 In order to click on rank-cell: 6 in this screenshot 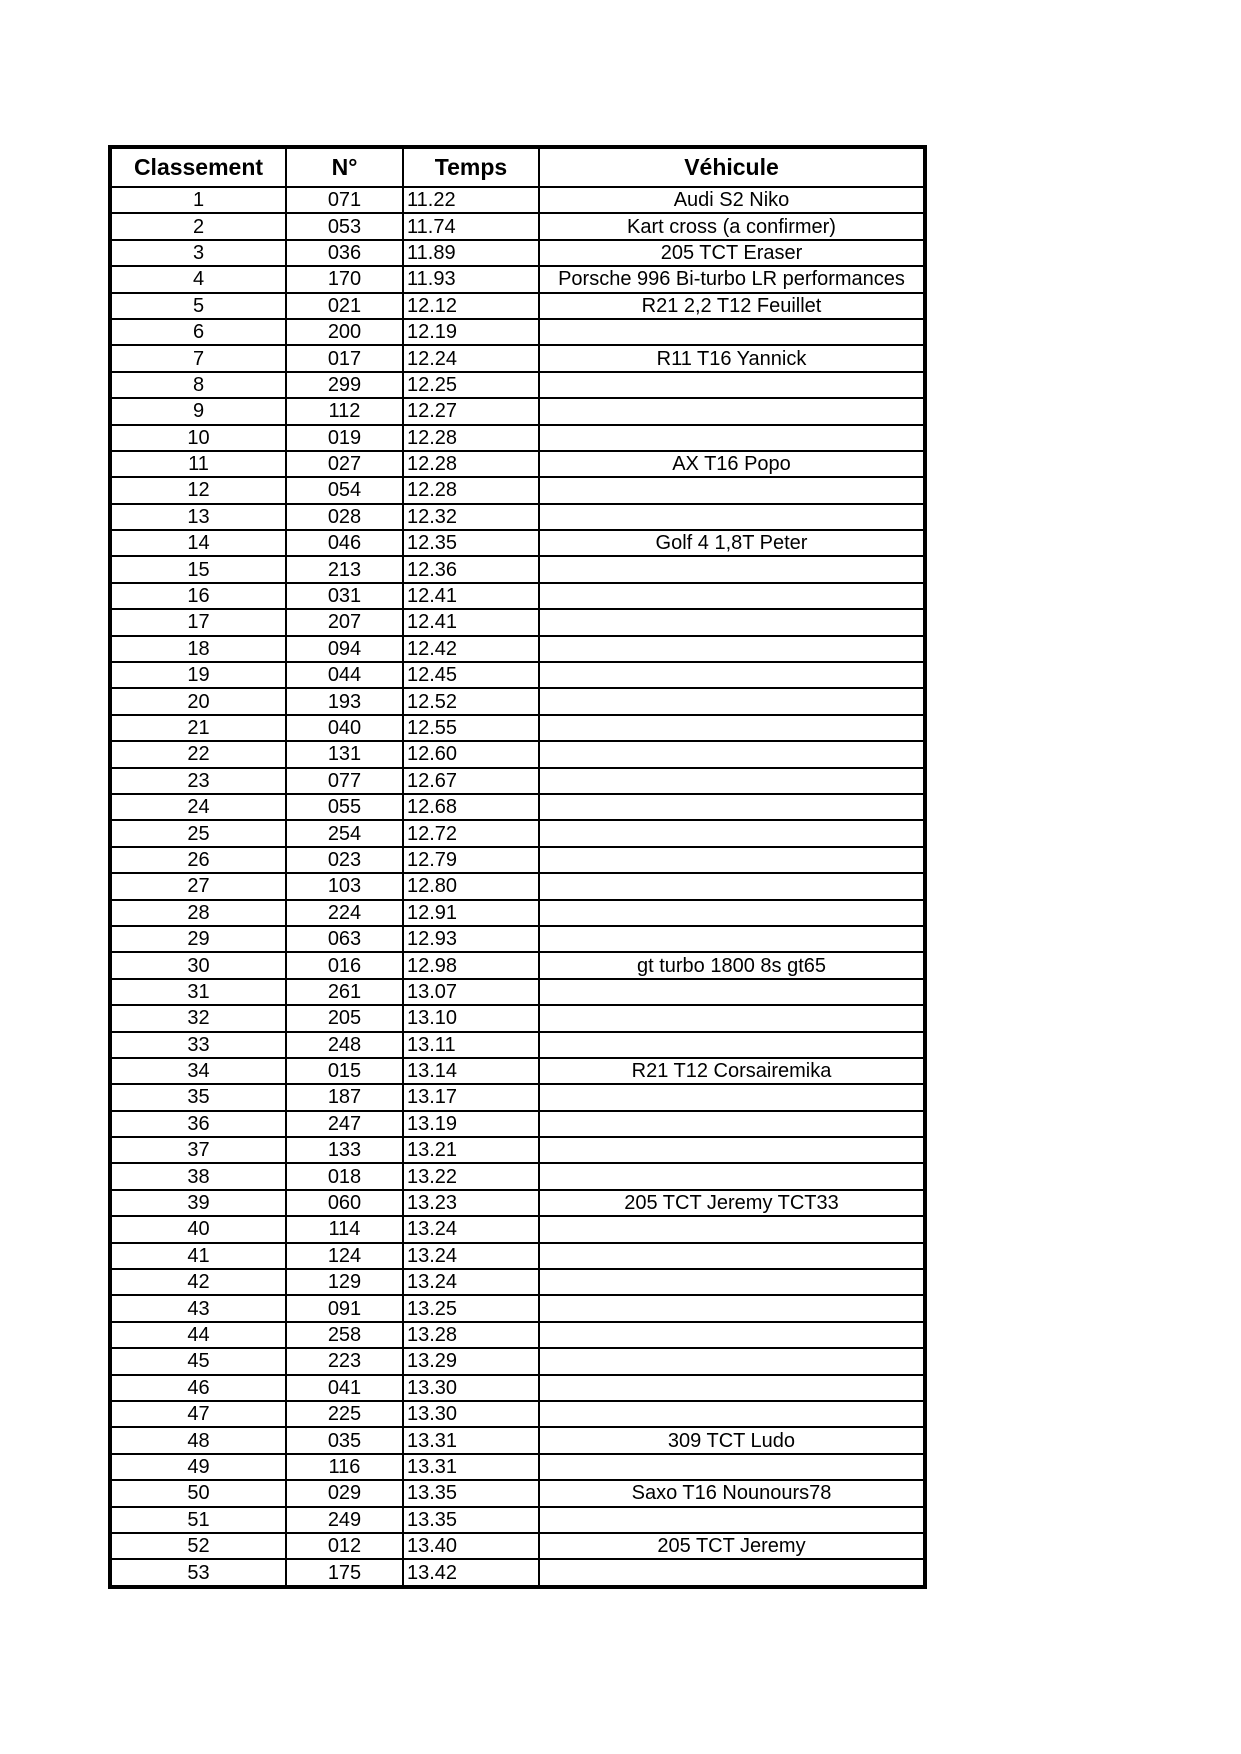, I will do `click(198, 332)`.